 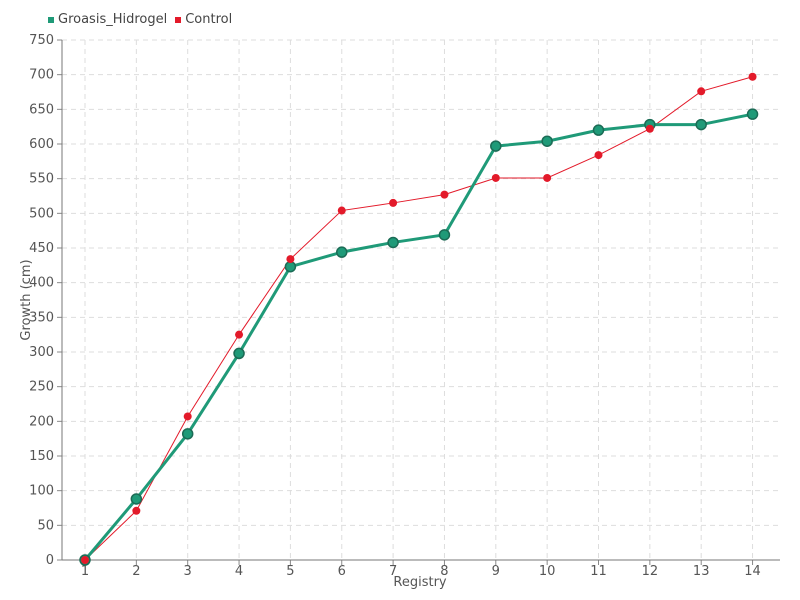 What do you see at coordinates (41, 248) in the screenshot?
I see `y-tick-label: 450` at bounding box center [41, 248].